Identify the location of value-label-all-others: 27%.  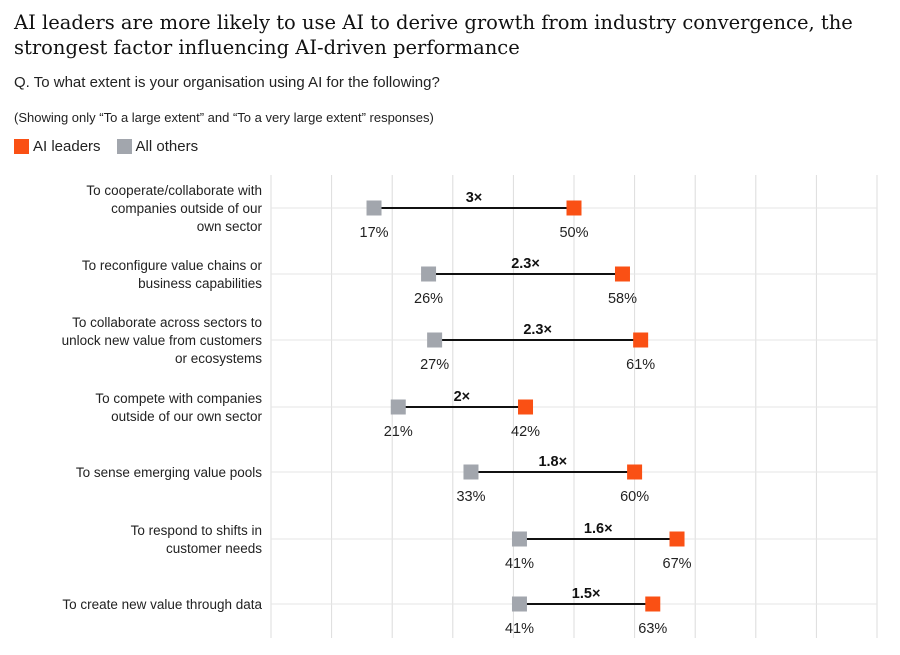
(434, 365).